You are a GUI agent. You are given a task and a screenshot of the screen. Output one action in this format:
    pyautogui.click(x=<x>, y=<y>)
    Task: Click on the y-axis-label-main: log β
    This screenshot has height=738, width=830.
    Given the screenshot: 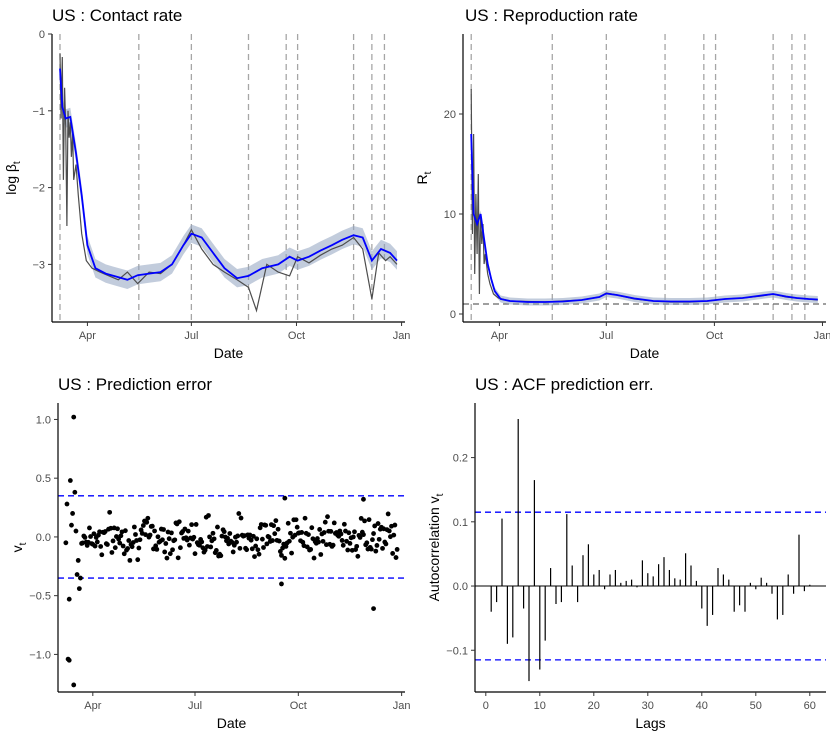 What is the action you would take?
    pyautogui.click(x=11, y=179)
    